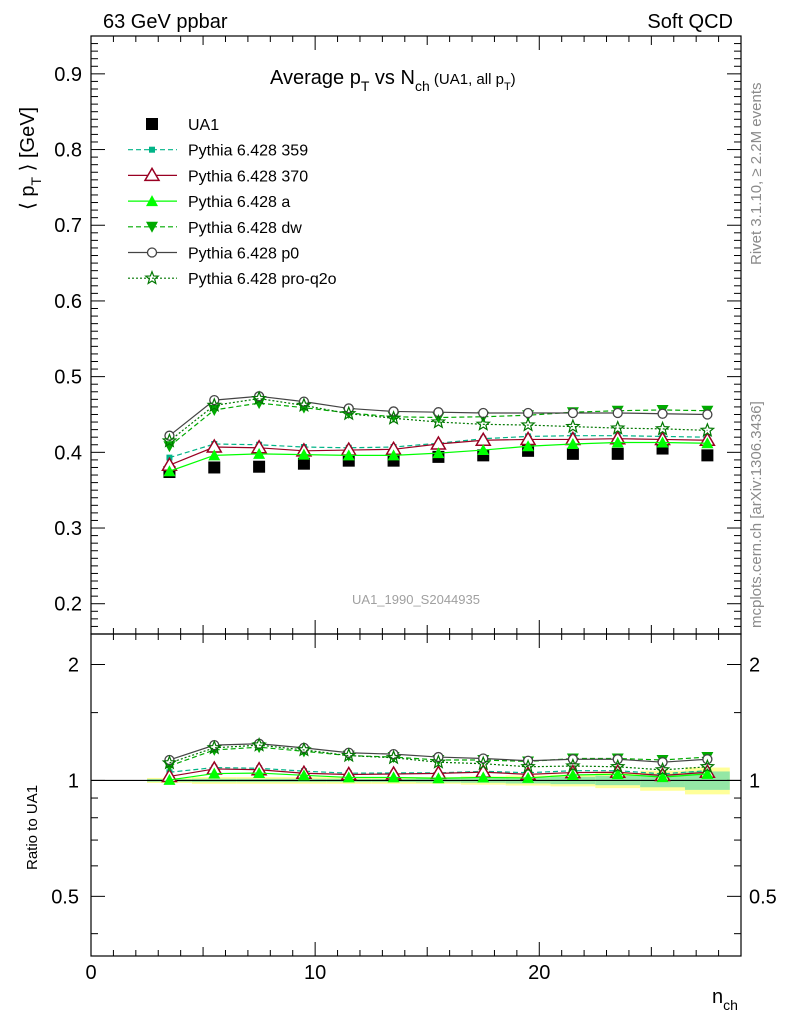 This screenshot has width=786, height=1024. What do you see at coordinates (152, 124) in the screenshot?
I see `legend-marker-data` at bounding box center [152, 124].